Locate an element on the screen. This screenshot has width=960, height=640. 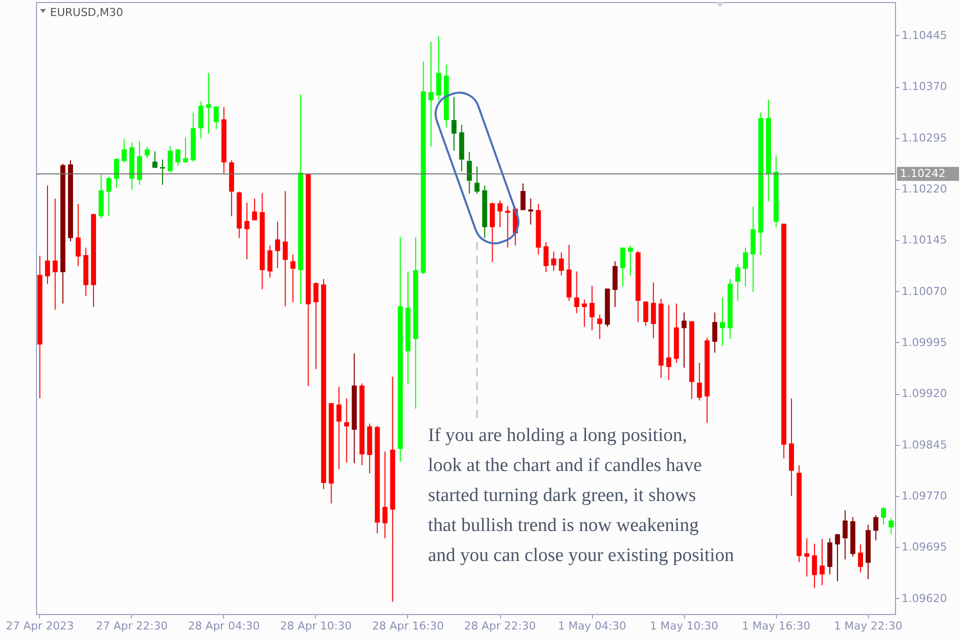
x-tick-label: 28 Apr 04:30 is located at coordinates (224, 626).